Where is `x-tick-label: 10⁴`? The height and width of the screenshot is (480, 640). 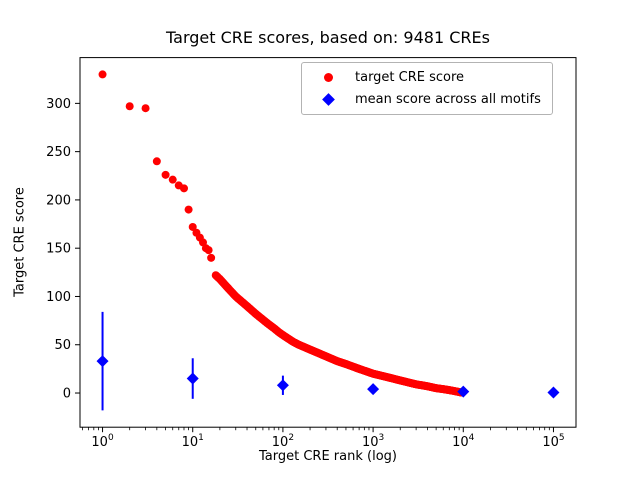 x-tick-label: 10⁴ is located at coordinates (463, 441).